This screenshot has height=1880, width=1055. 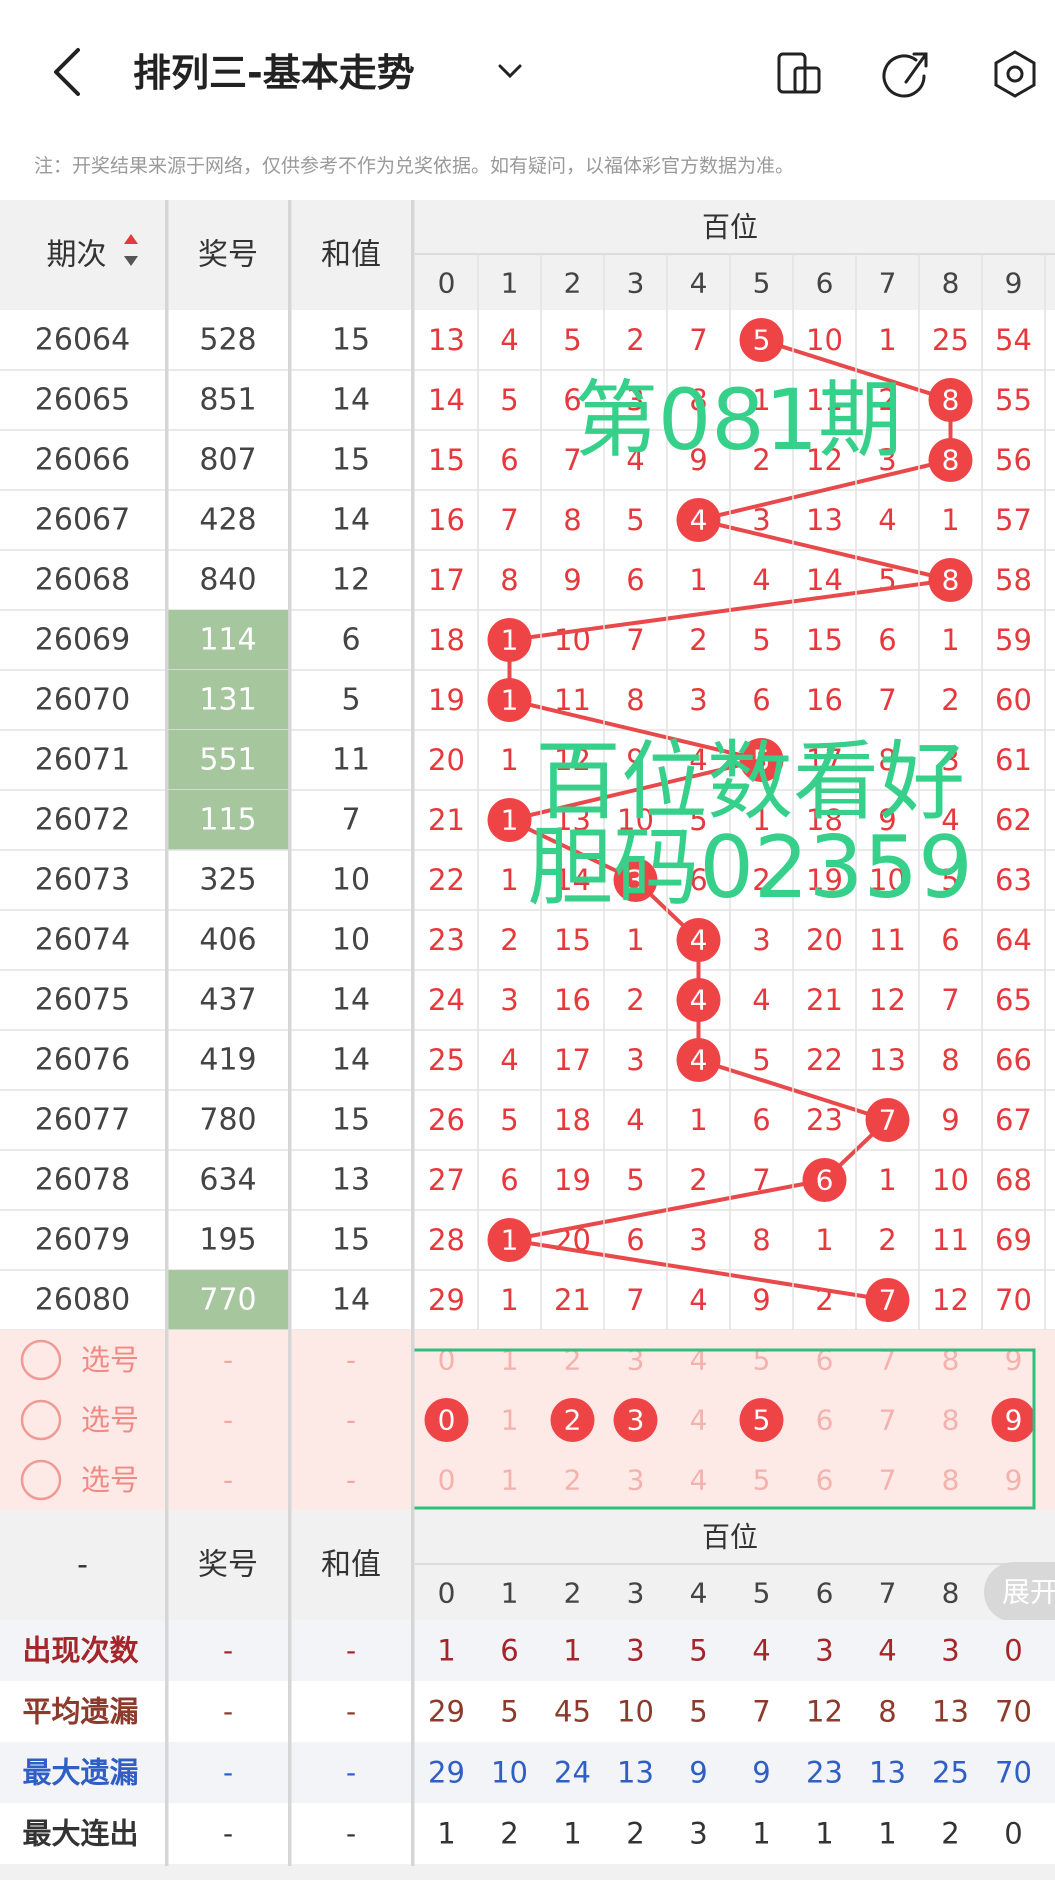 I want to click on stat-value: 29, so click(x=446, y=1773).